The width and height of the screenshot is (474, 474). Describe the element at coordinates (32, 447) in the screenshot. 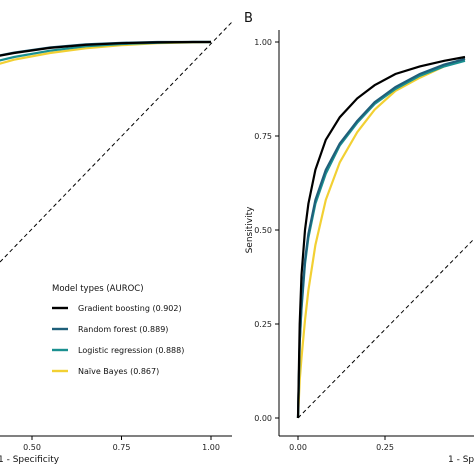

I see `panel-a-x-tick-label: 0.50` at that location.